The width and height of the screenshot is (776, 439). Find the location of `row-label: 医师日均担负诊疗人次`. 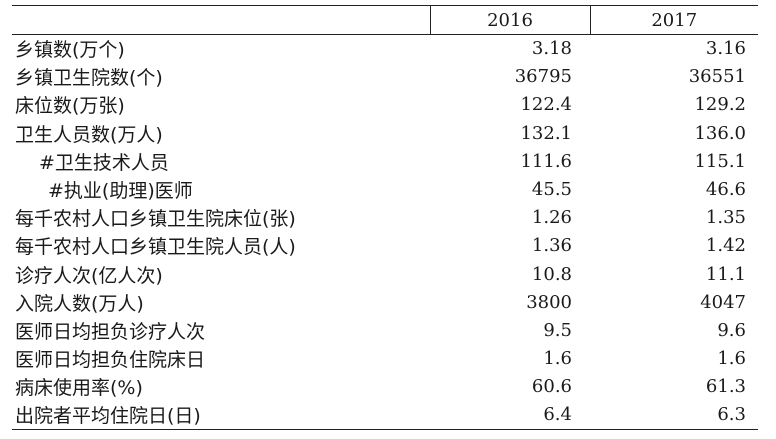

row-label: 医师日均担负诊疗人次 is located at coordinates (110, 331).